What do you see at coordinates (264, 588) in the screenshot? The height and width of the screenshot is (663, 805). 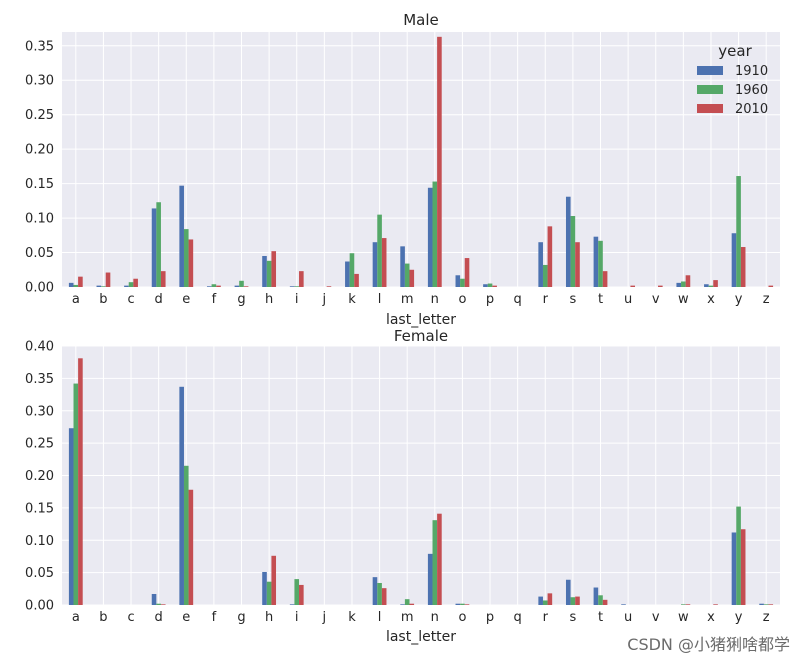 I see `bar-1910-h` at bounding box center [264, 588].